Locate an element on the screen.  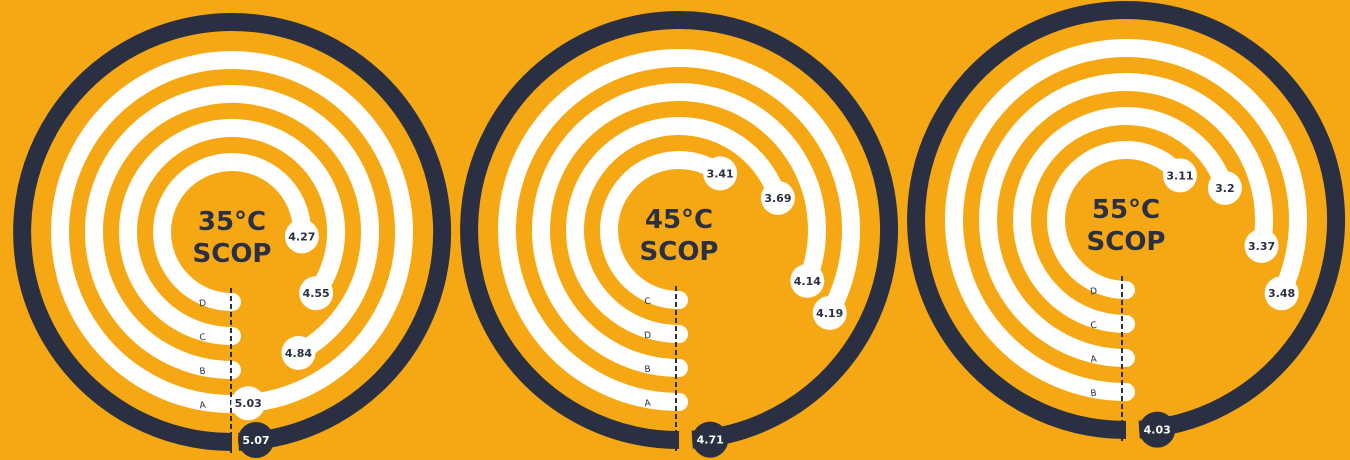
value-label: 3.11 is located at coordinates (1179, 175).